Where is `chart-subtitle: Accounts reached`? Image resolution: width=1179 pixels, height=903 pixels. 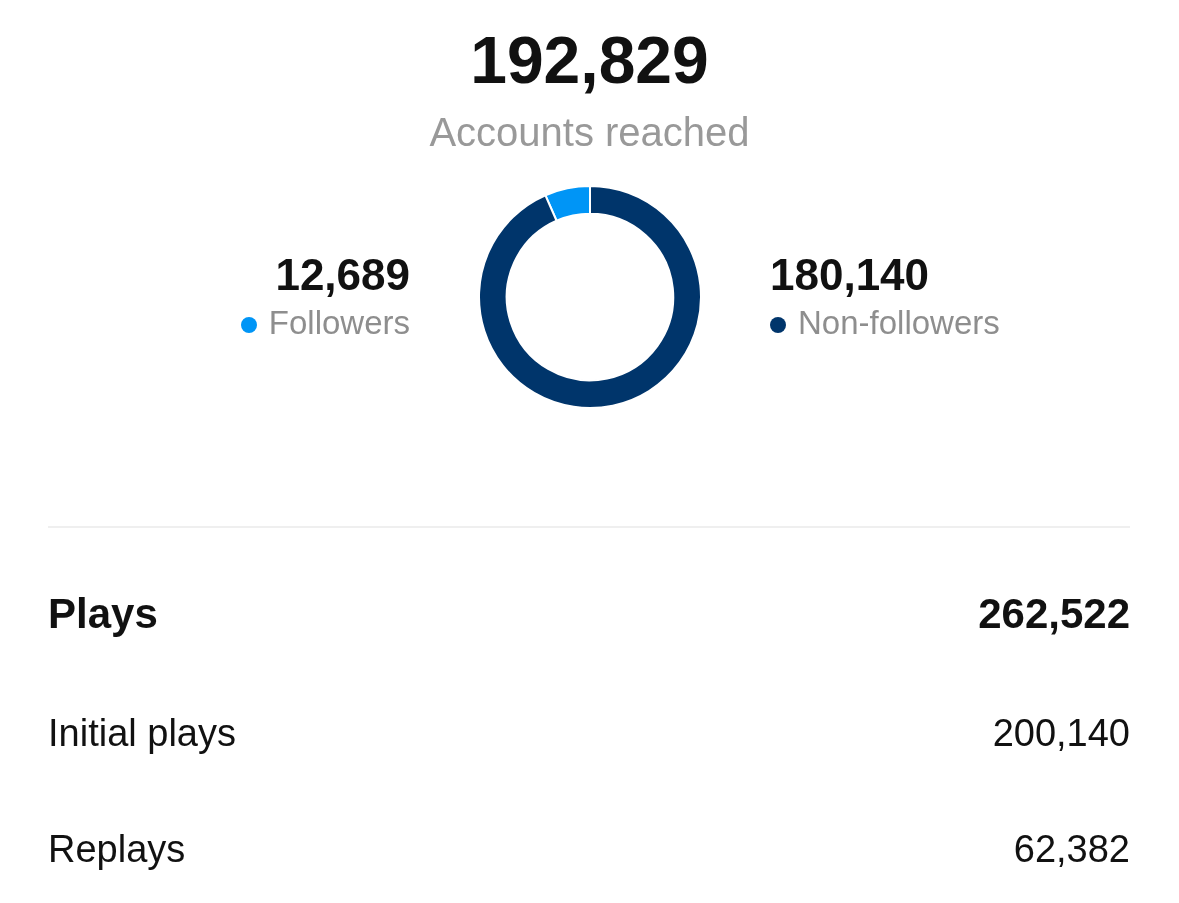 chart-subtitle: Accounts reached is located at coordinates (589, 132).